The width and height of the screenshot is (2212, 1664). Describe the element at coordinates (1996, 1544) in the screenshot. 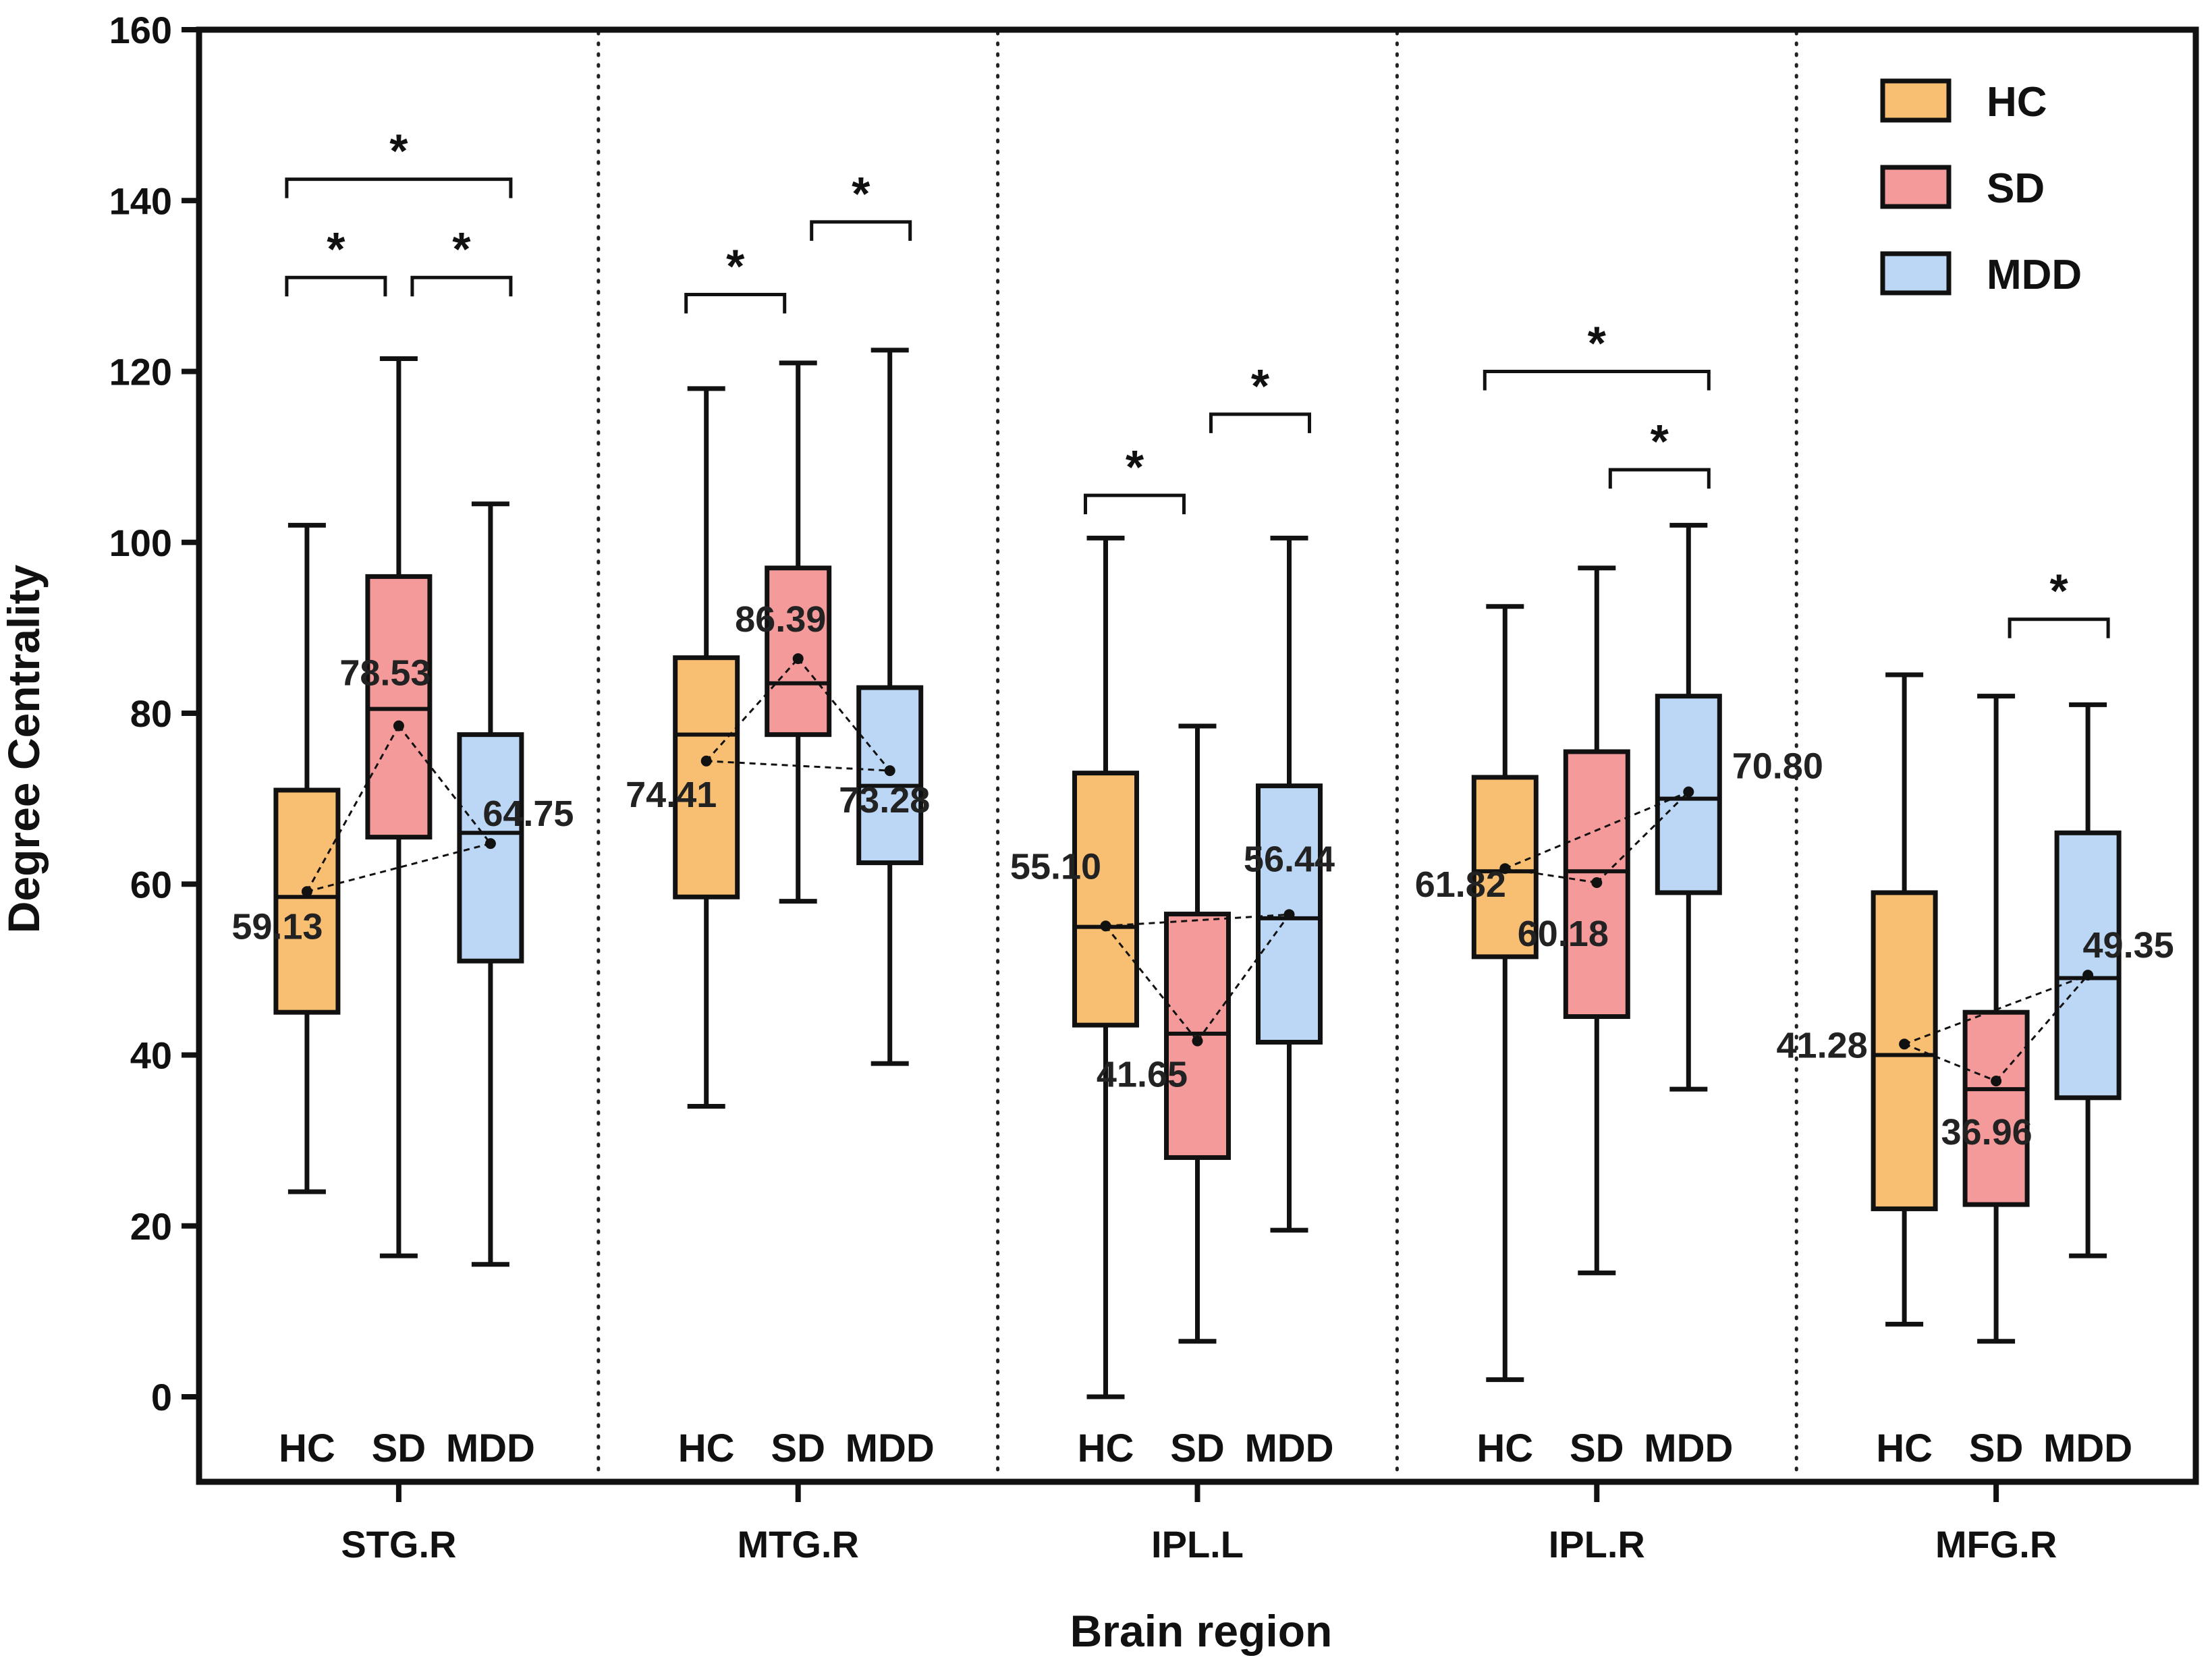

I see `x-tick-label: MFG.R` at that location.